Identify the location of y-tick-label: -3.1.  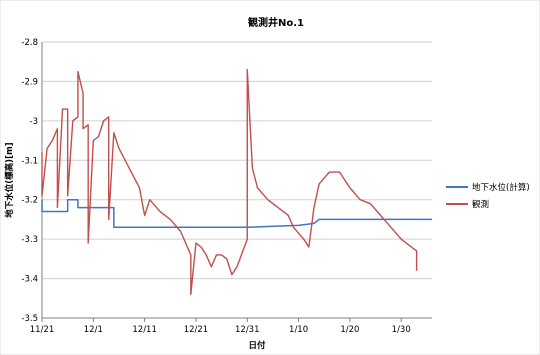
(29, 161).